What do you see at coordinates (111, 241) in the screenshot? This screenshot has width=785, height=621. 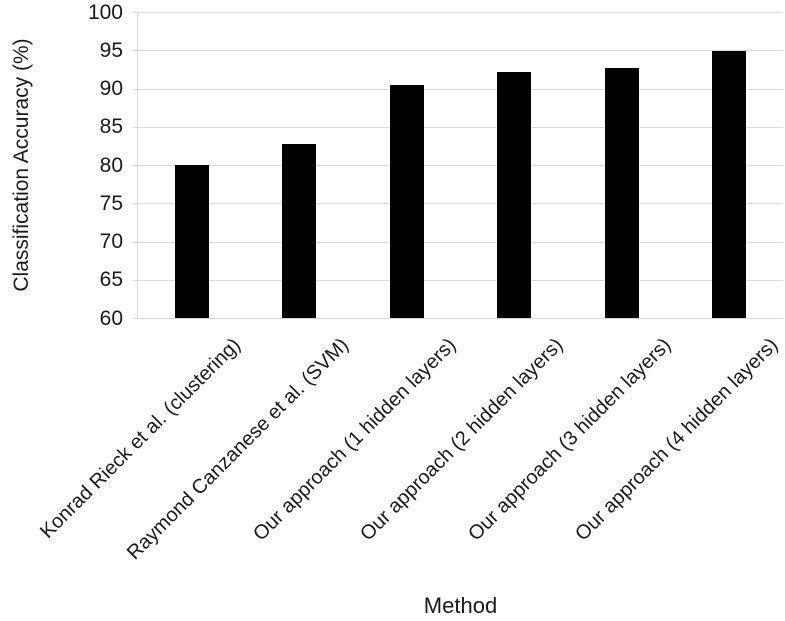 I see `y-tick-label-70: 70` at bounding box center [111, 241].